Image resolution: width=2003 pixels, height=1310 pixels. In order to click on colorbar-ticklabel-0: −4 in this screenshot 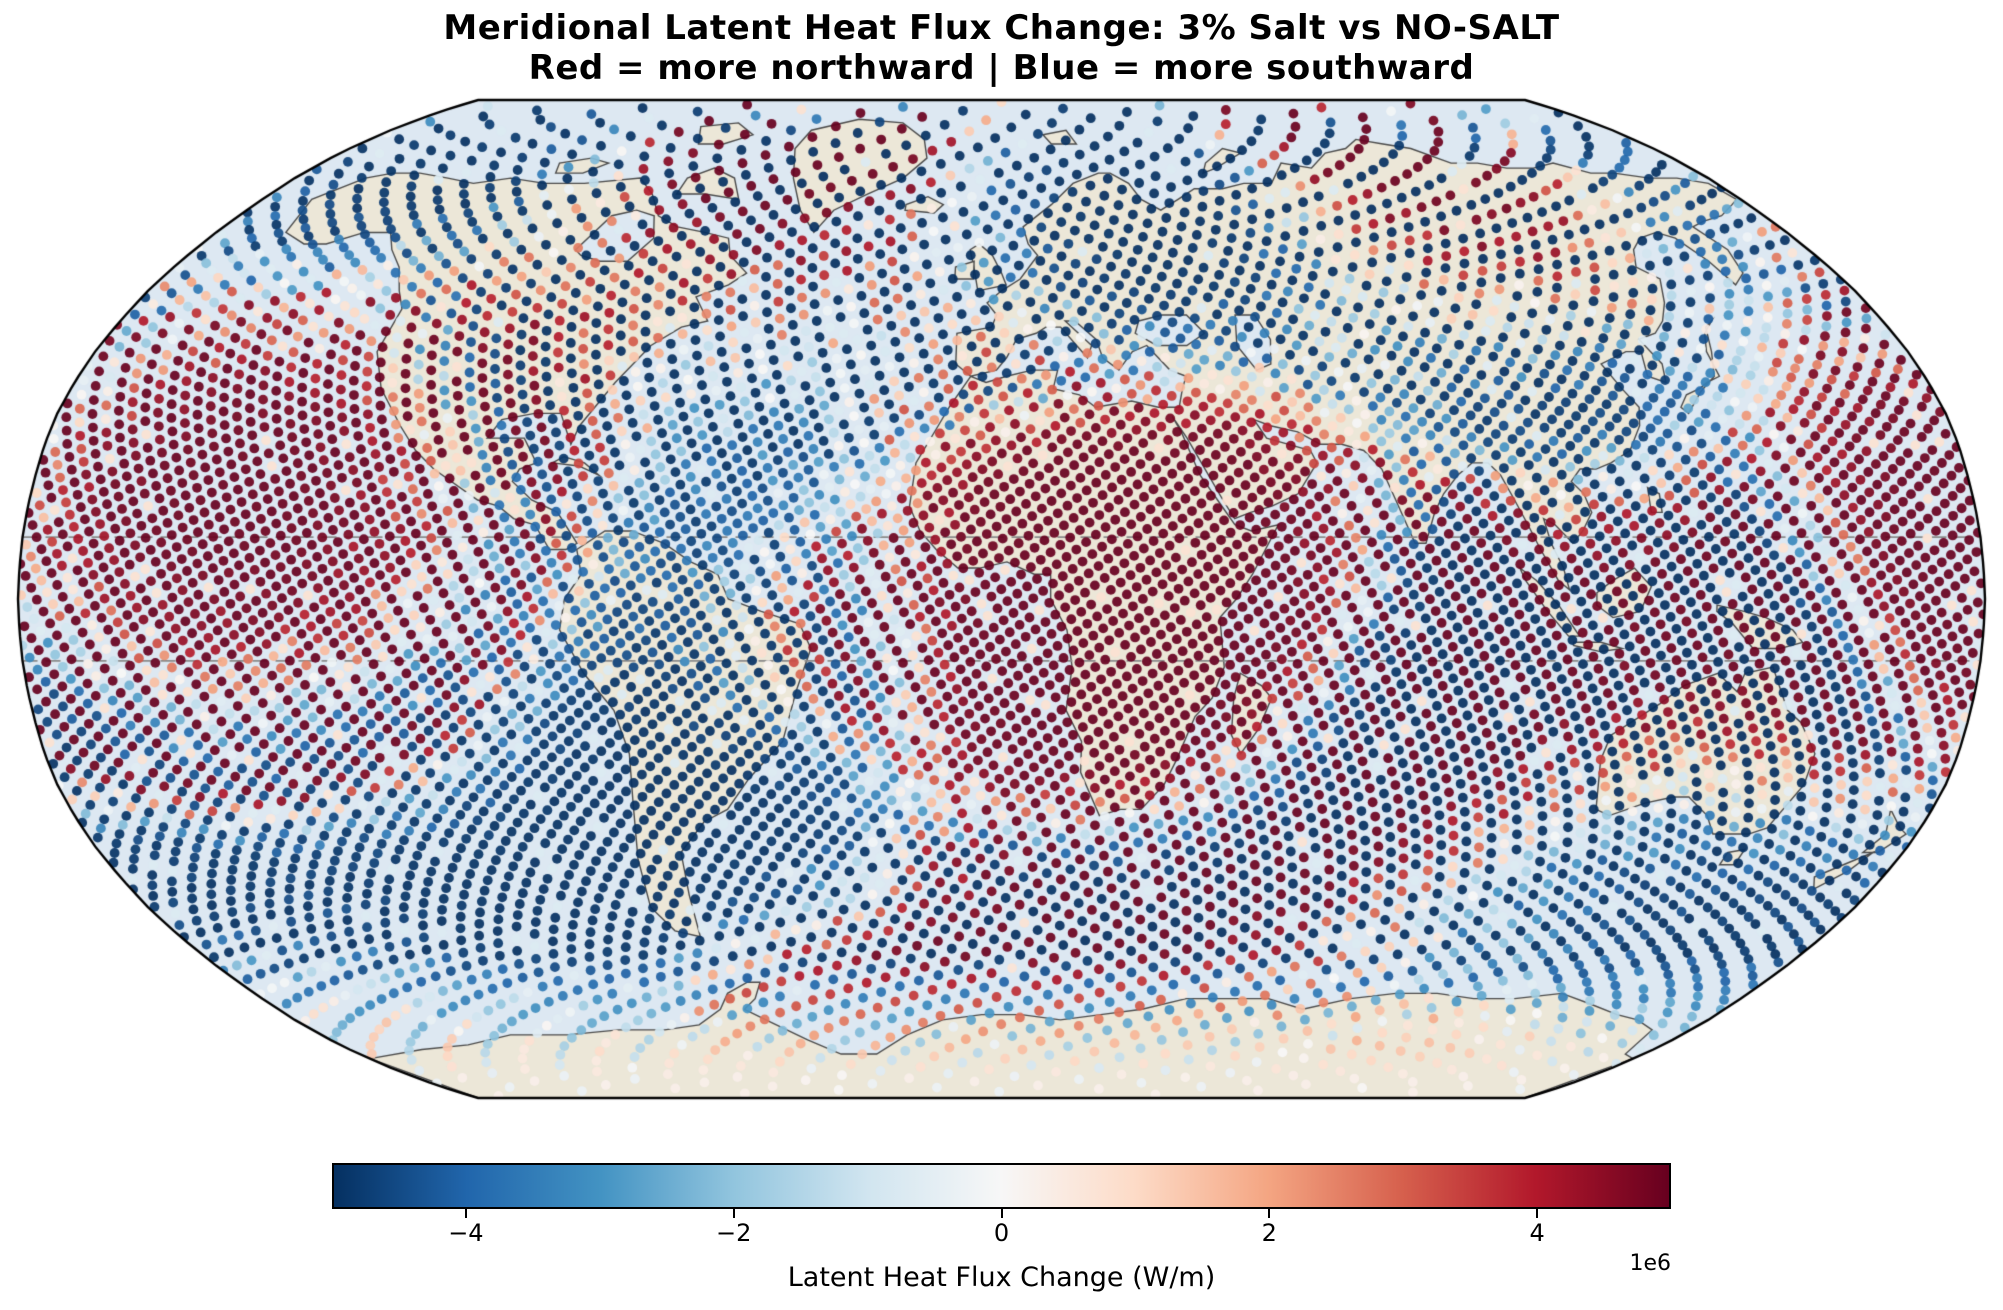, I will do `click(466, 1233)`.